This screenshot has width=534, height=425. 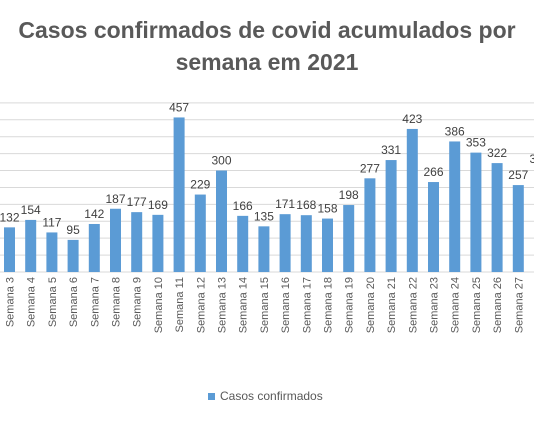 I want to click on data-label: 457, so click(x=179, y=107).